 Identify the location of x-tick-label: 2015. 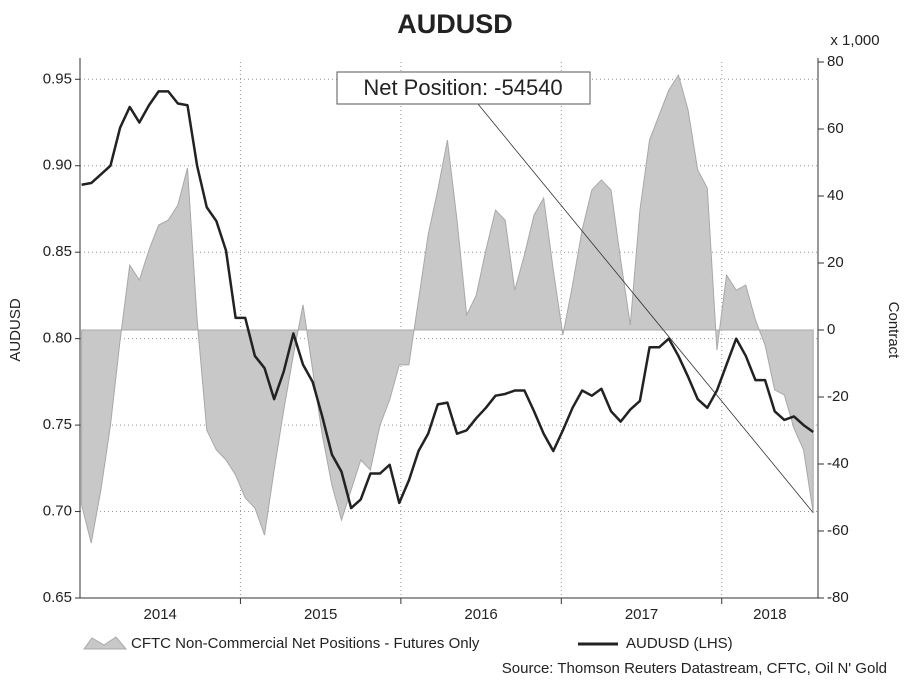
(320, 614).